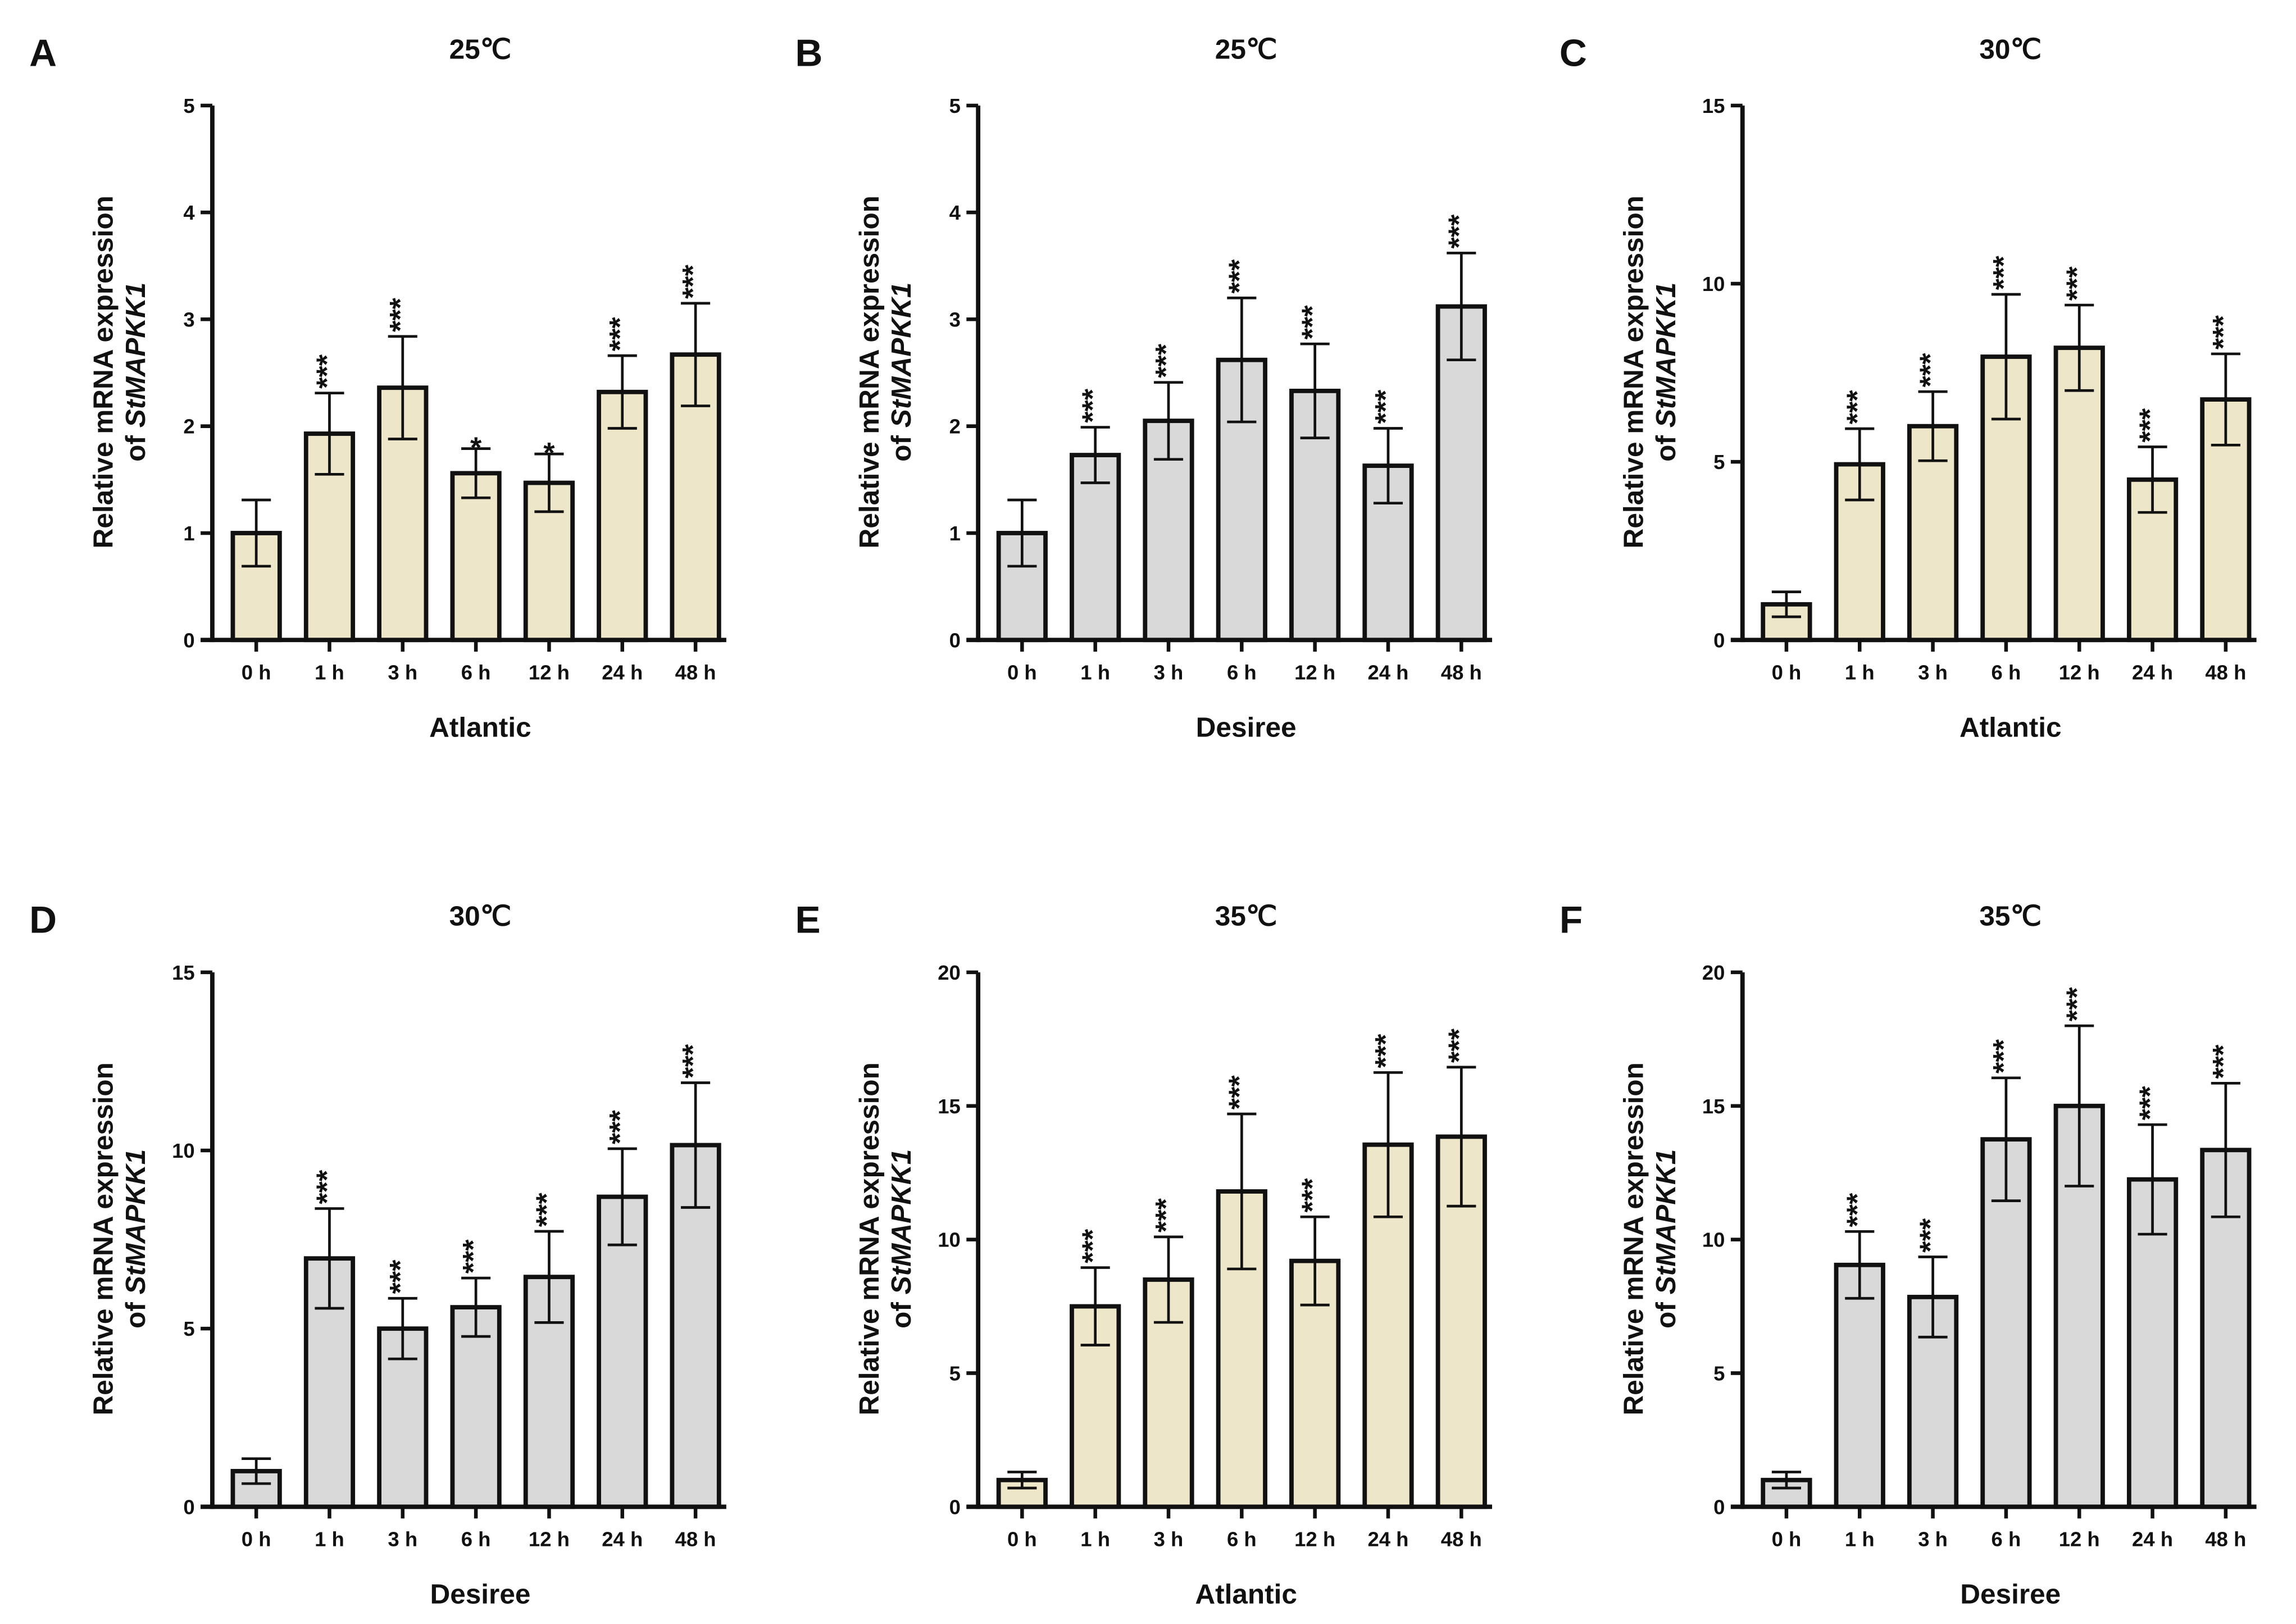  I want to click on y-tick-label: 3, so click(188, 319).